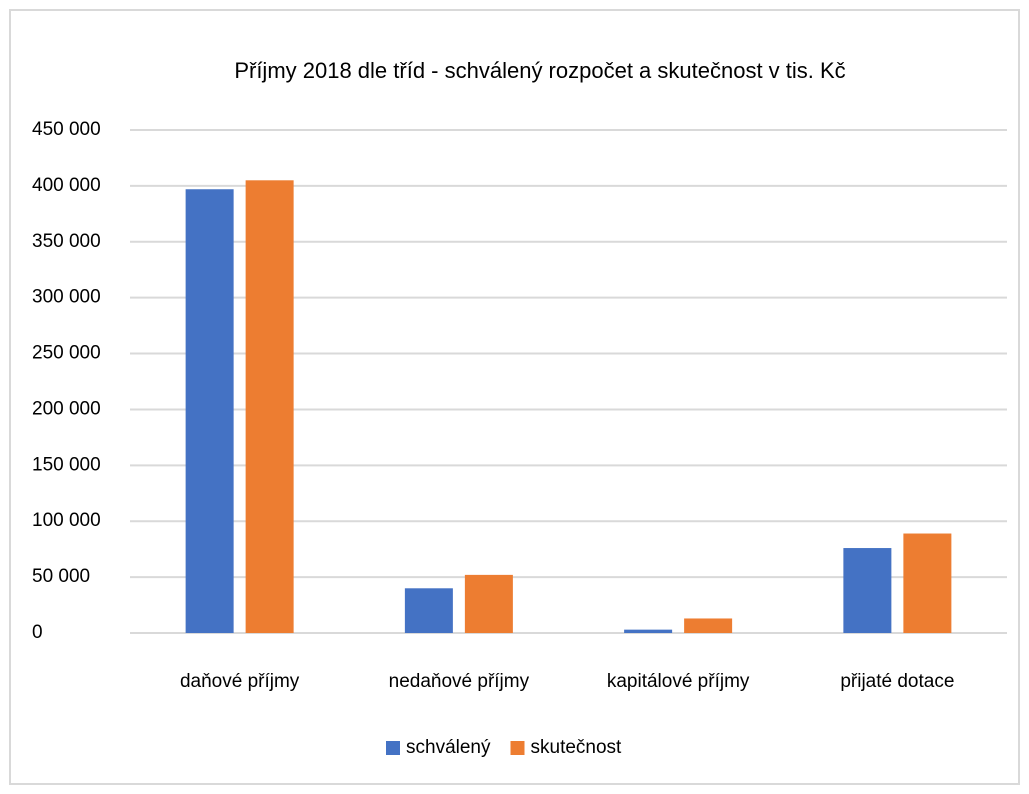 This screenshot has height=794, width=1029. I want to click on y-tick-label: 450 000, so click(66, 129).